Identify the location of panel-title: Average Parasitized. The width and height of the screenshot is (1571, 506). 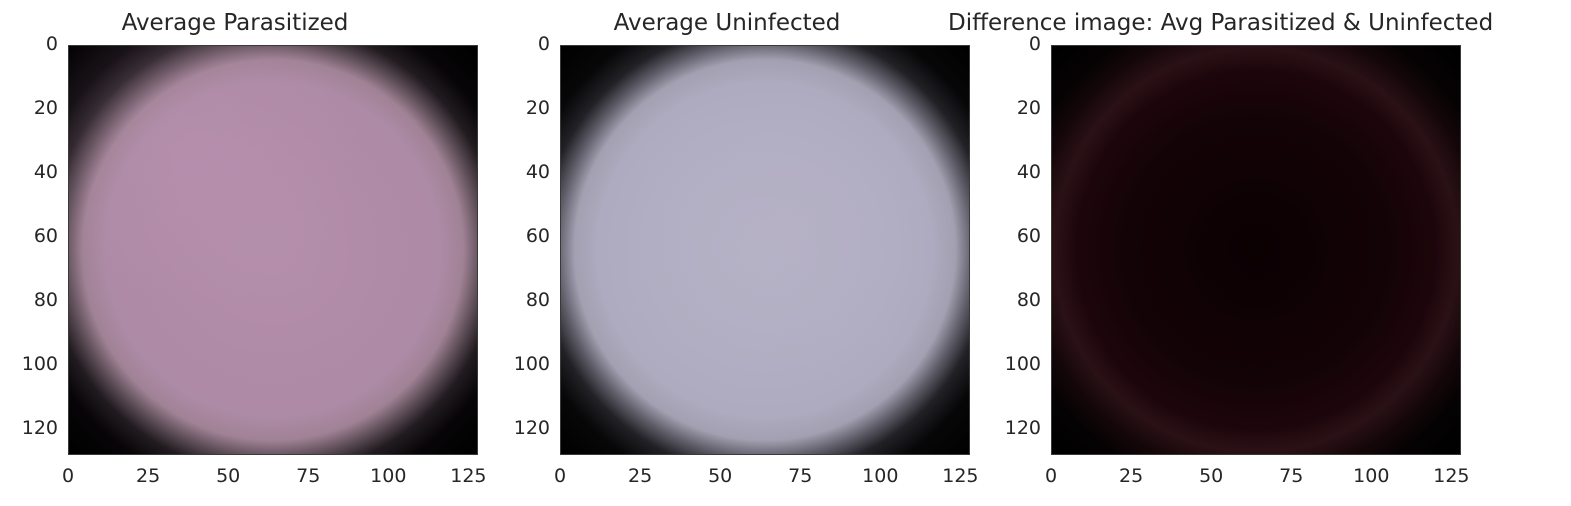
(235, 23).